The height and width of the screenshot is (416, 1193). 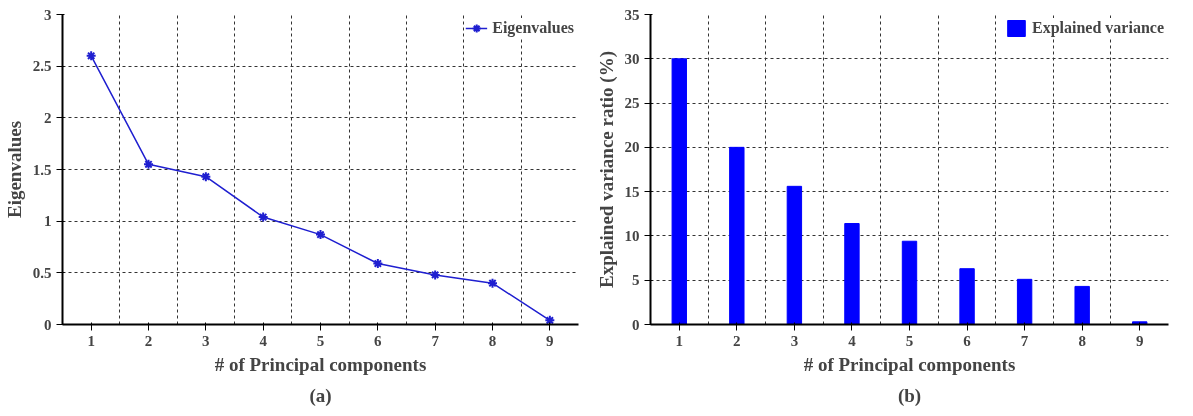 What do you see at coordinates (42, 169) in the screenshot?
I see `y-tick-label: 1.5` at bounding box center [42, 169].